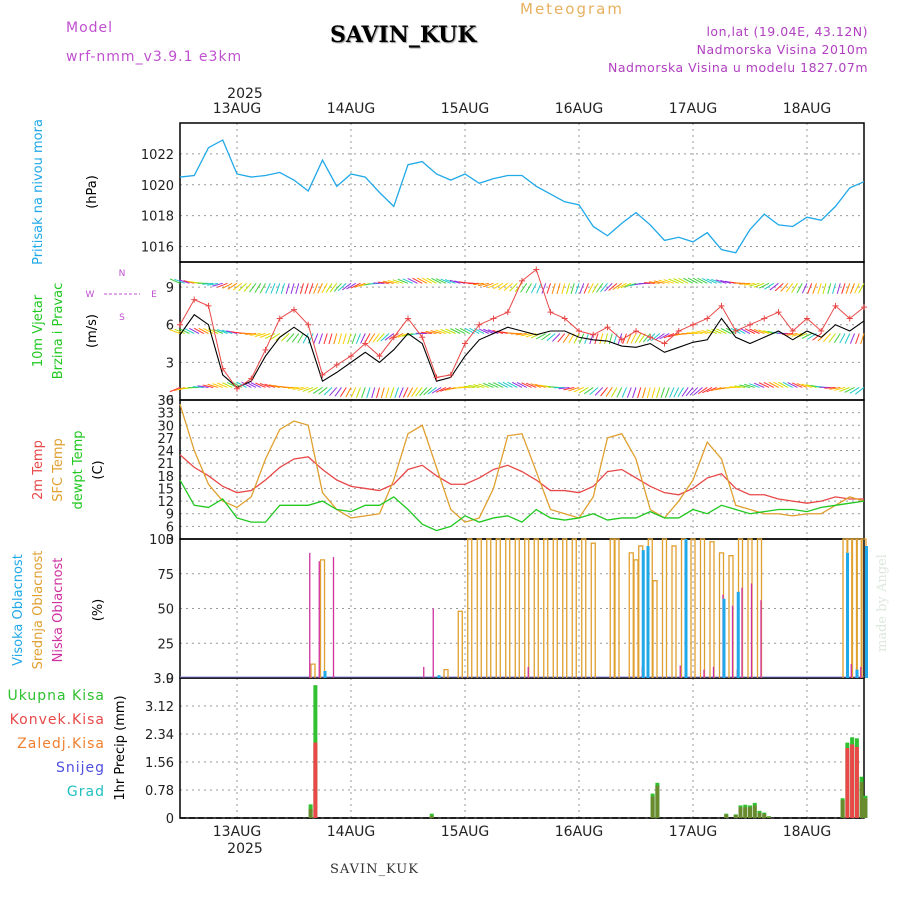 The image size is (900, 900). I want to click on y-tick-label: 3.12, so click(159, 707).